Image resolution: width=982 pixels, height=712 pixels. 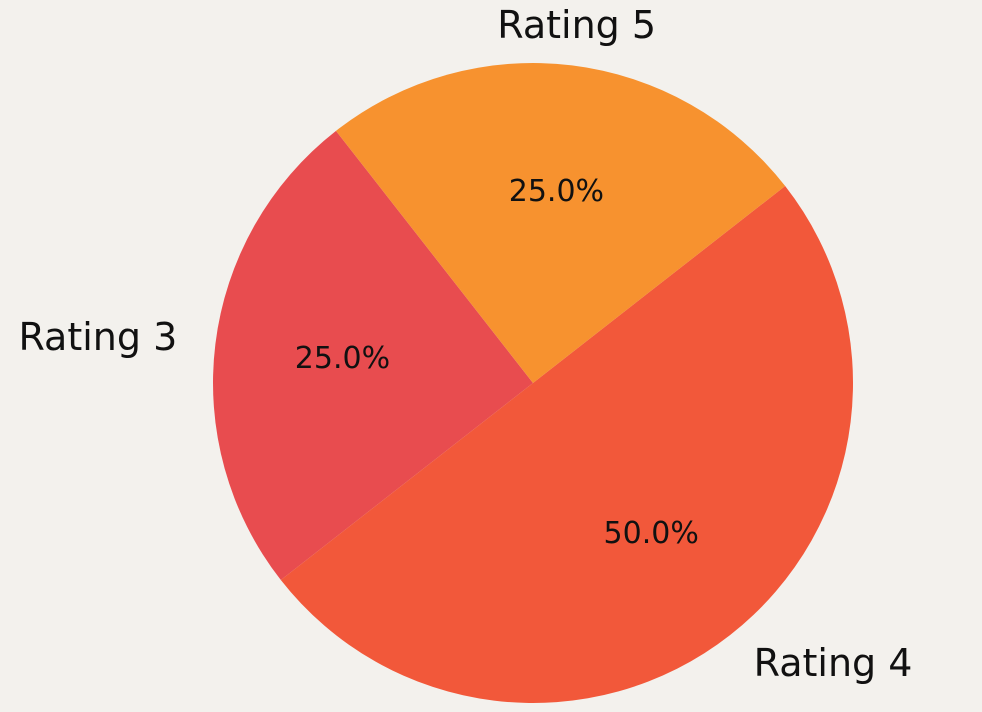 I want to click on pie-category-label: Rating 4, so click(x=833, y=663).